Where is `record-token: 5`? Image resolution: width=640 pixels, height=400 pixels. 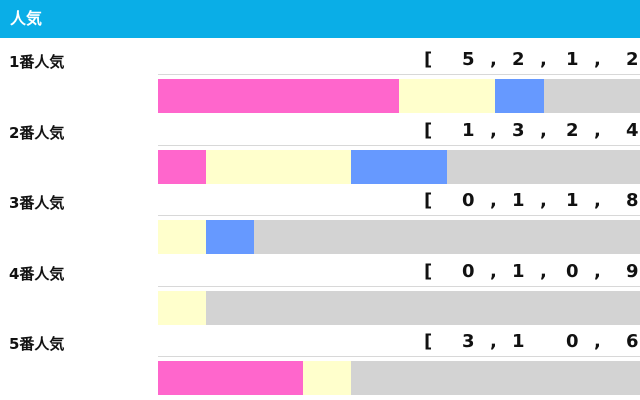 record-token: 5 is located at coordinates (468, 59).